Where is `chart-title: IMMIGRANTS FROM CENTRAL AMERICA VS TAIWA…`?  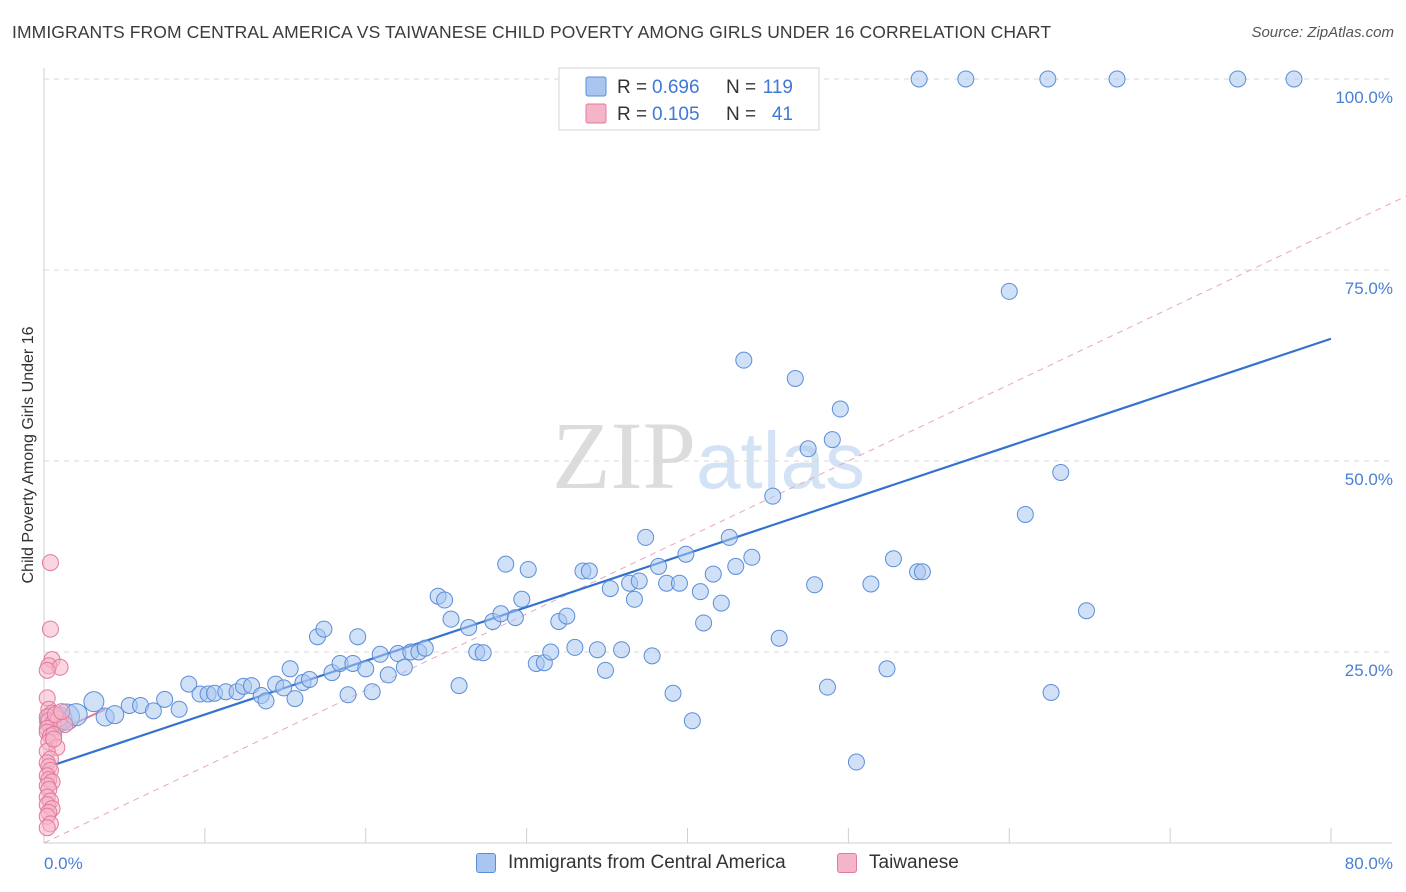
chart-title: IMMIGRANTS FROM CENTRAL AMERICA VS TAIWA… is located at coordinates (532, 32).